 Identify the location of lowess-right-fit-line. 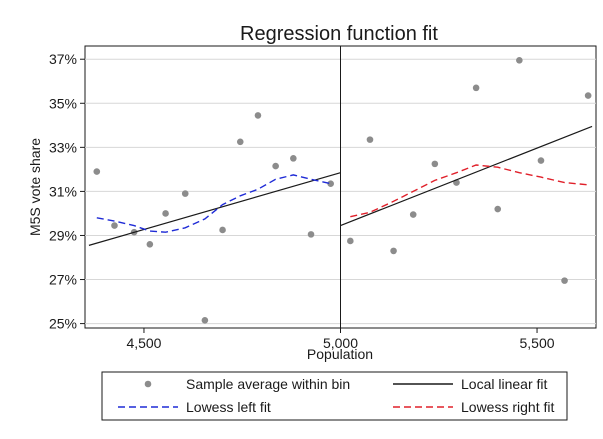
(469, 191).